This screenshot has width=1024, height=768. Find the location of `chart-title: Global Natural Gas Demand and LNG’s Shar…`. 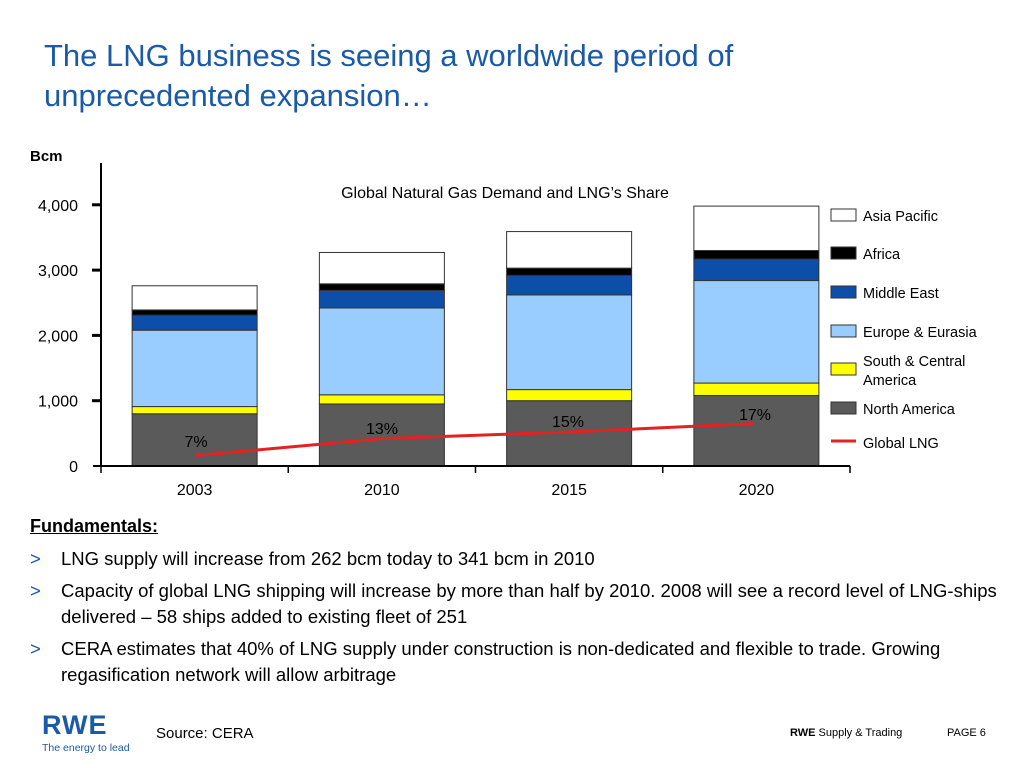

chart-title: Global Natural Gas Demand and LNG’s Shar… is located at coordinates (505, 193).